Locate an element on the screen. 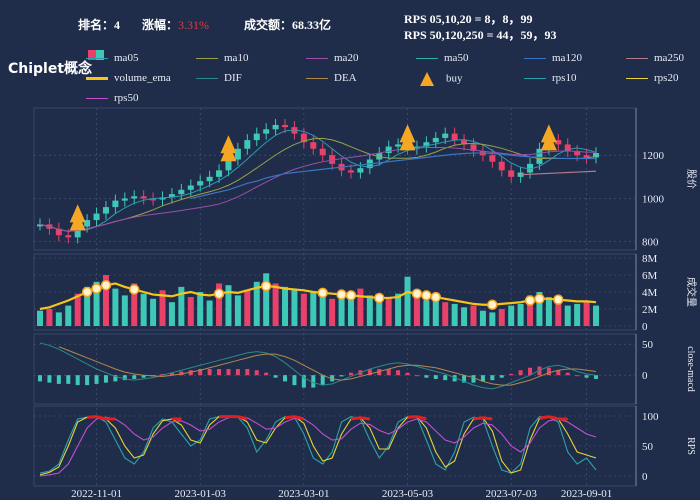  rps10-line is located at coordinates (318, 445).